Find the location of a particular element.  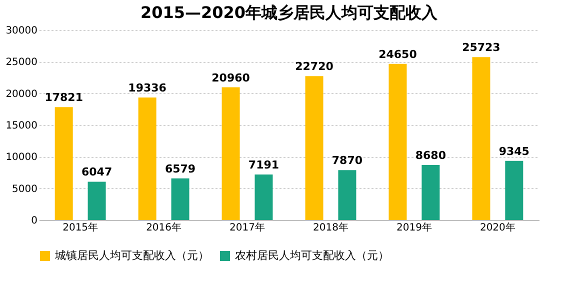

y-tick-label: 30000 is located at coordinates (22, 31).